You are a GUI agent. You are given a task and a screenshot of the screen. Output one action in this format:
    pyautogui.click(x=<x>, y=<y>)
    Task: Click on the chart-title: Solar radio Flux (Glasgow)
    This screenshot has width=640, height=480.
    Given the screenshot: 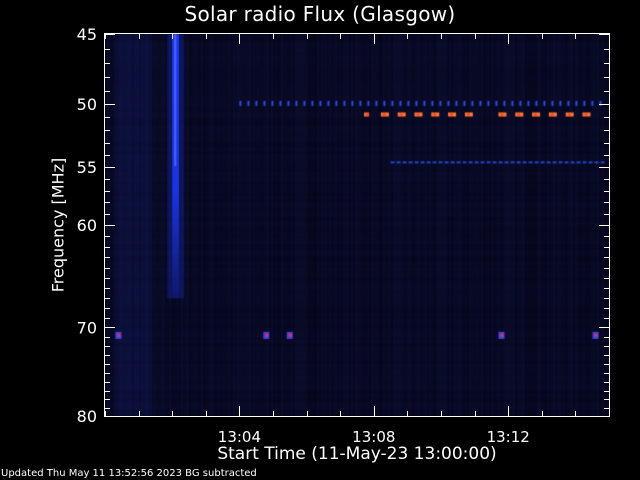 What is the action you would take?
    pyautogui.click(x=320, y=14)
    